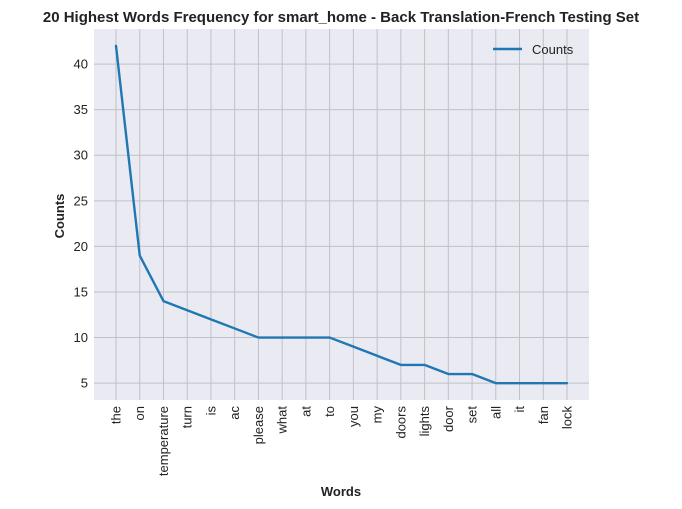  What do you see at coordinates (210, 411) in the screenshot?
I see `x-tick-label: is` at bounding box center [210, 411].